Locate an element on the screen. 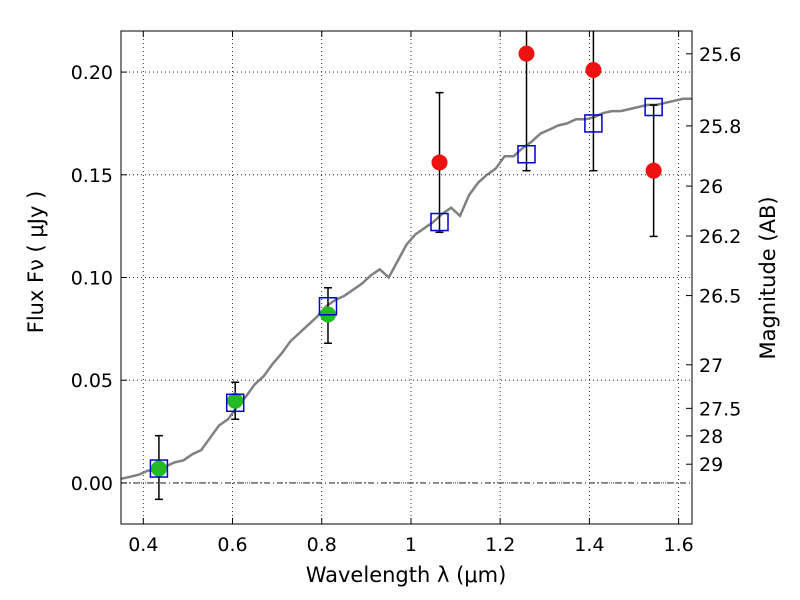  y-tick-label: 0.15 is located at coordinates (92, 176).